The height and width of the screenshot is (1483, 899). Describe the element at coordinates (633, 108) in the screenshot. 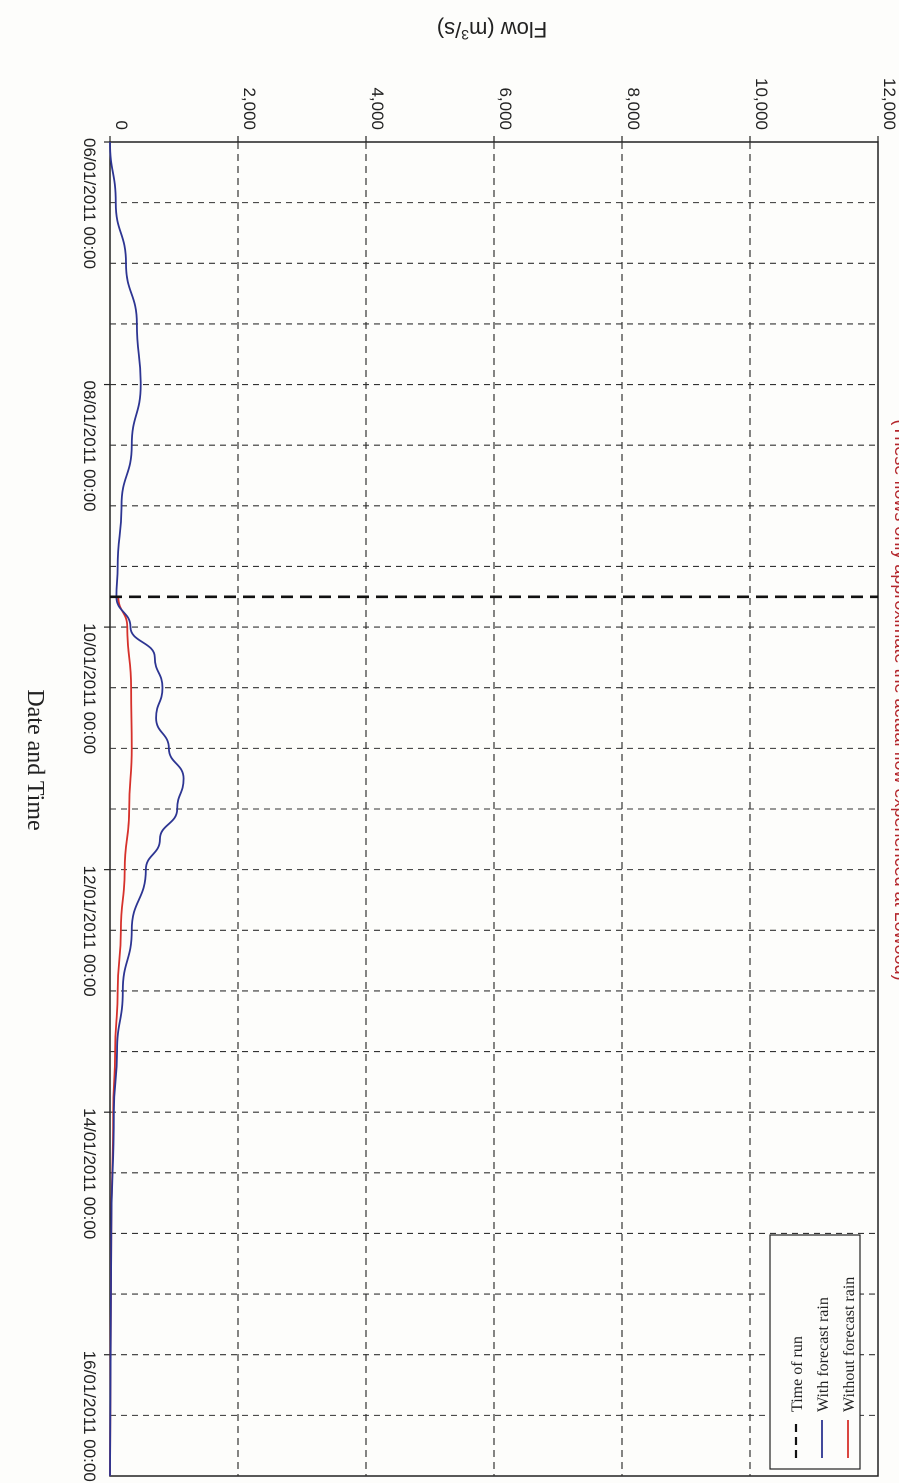

I see `y-tick-label: 8,000` at that location.